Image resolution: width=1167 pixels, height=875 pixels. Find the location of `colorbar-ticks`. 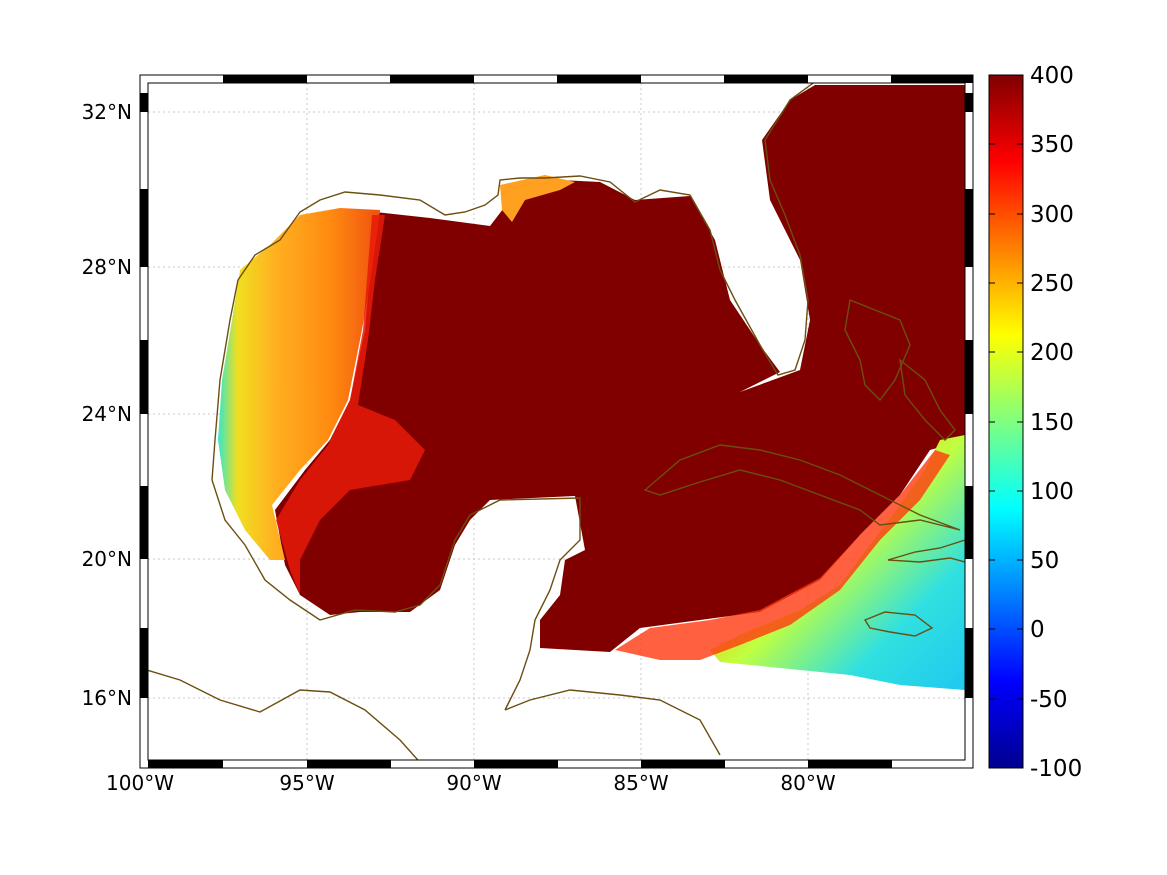

colorbar-ticks is located at coordinates (1006, 421).